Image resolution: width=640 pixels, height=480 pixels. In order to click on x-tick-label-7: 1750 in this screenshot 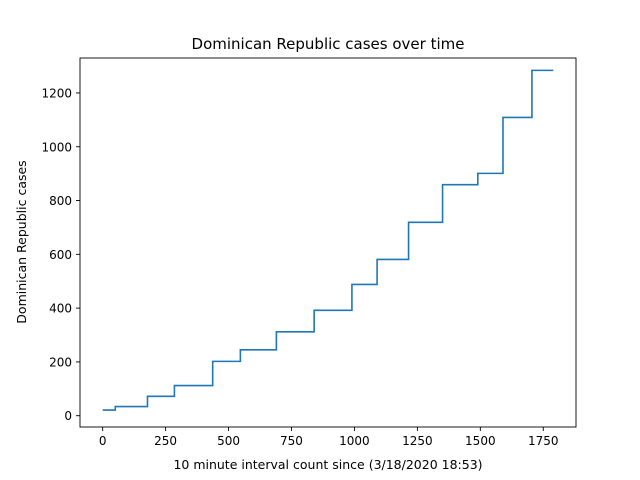, I will do `click(543, 441)`.